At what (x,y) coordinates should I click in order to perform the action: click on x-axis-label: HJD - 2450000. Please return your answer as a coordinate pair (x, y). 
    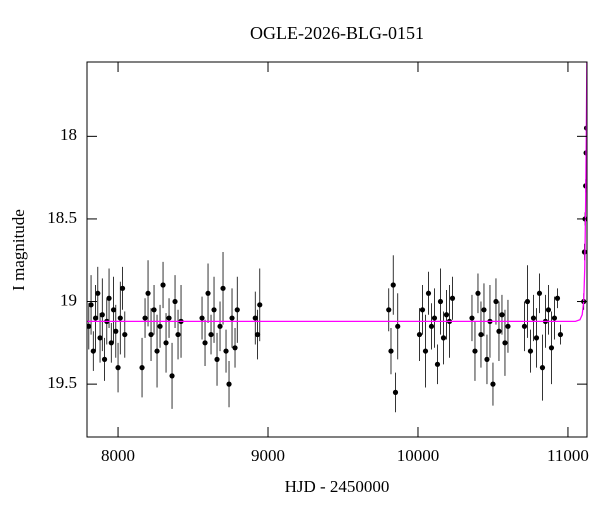
    Looking at the image, I should click on (337, 486).